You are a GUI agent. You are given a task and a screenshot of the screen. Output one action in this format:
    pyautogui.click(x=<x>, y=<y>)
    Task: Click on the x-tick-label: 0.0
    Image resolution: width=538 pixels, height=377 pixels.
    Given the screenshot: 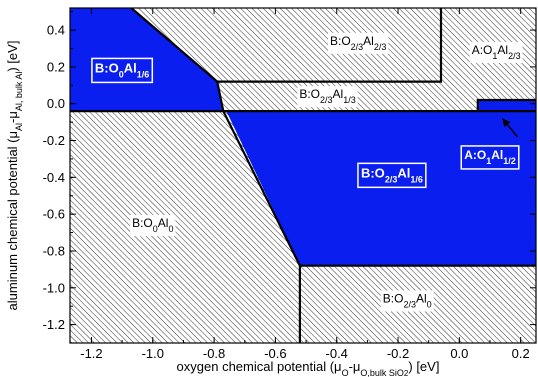 What is the action you would take?
    pyautogui.click(x=459, y=353)
    